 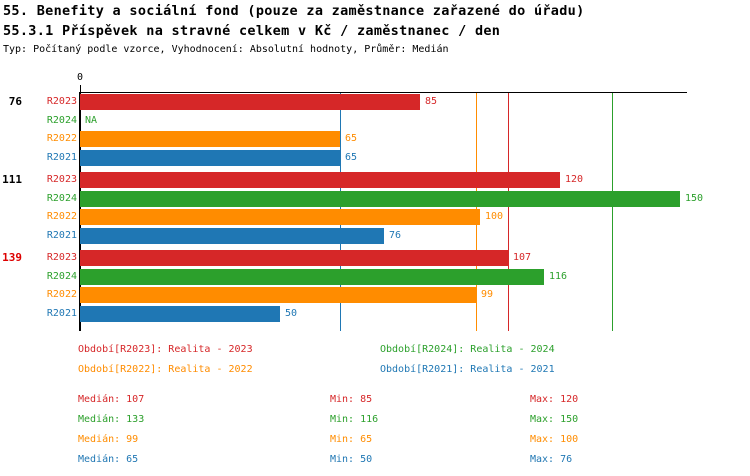 I want to click on stat-min-r2022: Min: 65, so click(x=351, y=439).